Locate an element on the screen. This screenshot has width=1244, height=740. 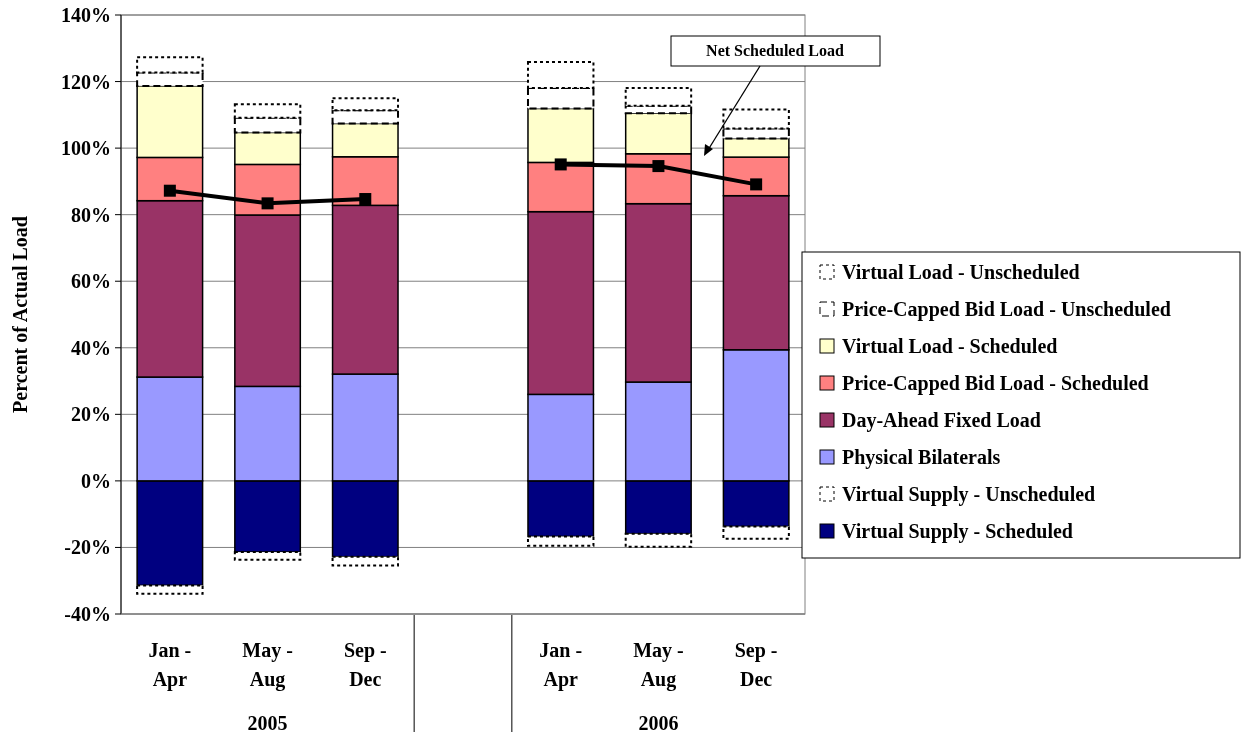
y-tick-label: 100% is located at coordinates (86, 148).